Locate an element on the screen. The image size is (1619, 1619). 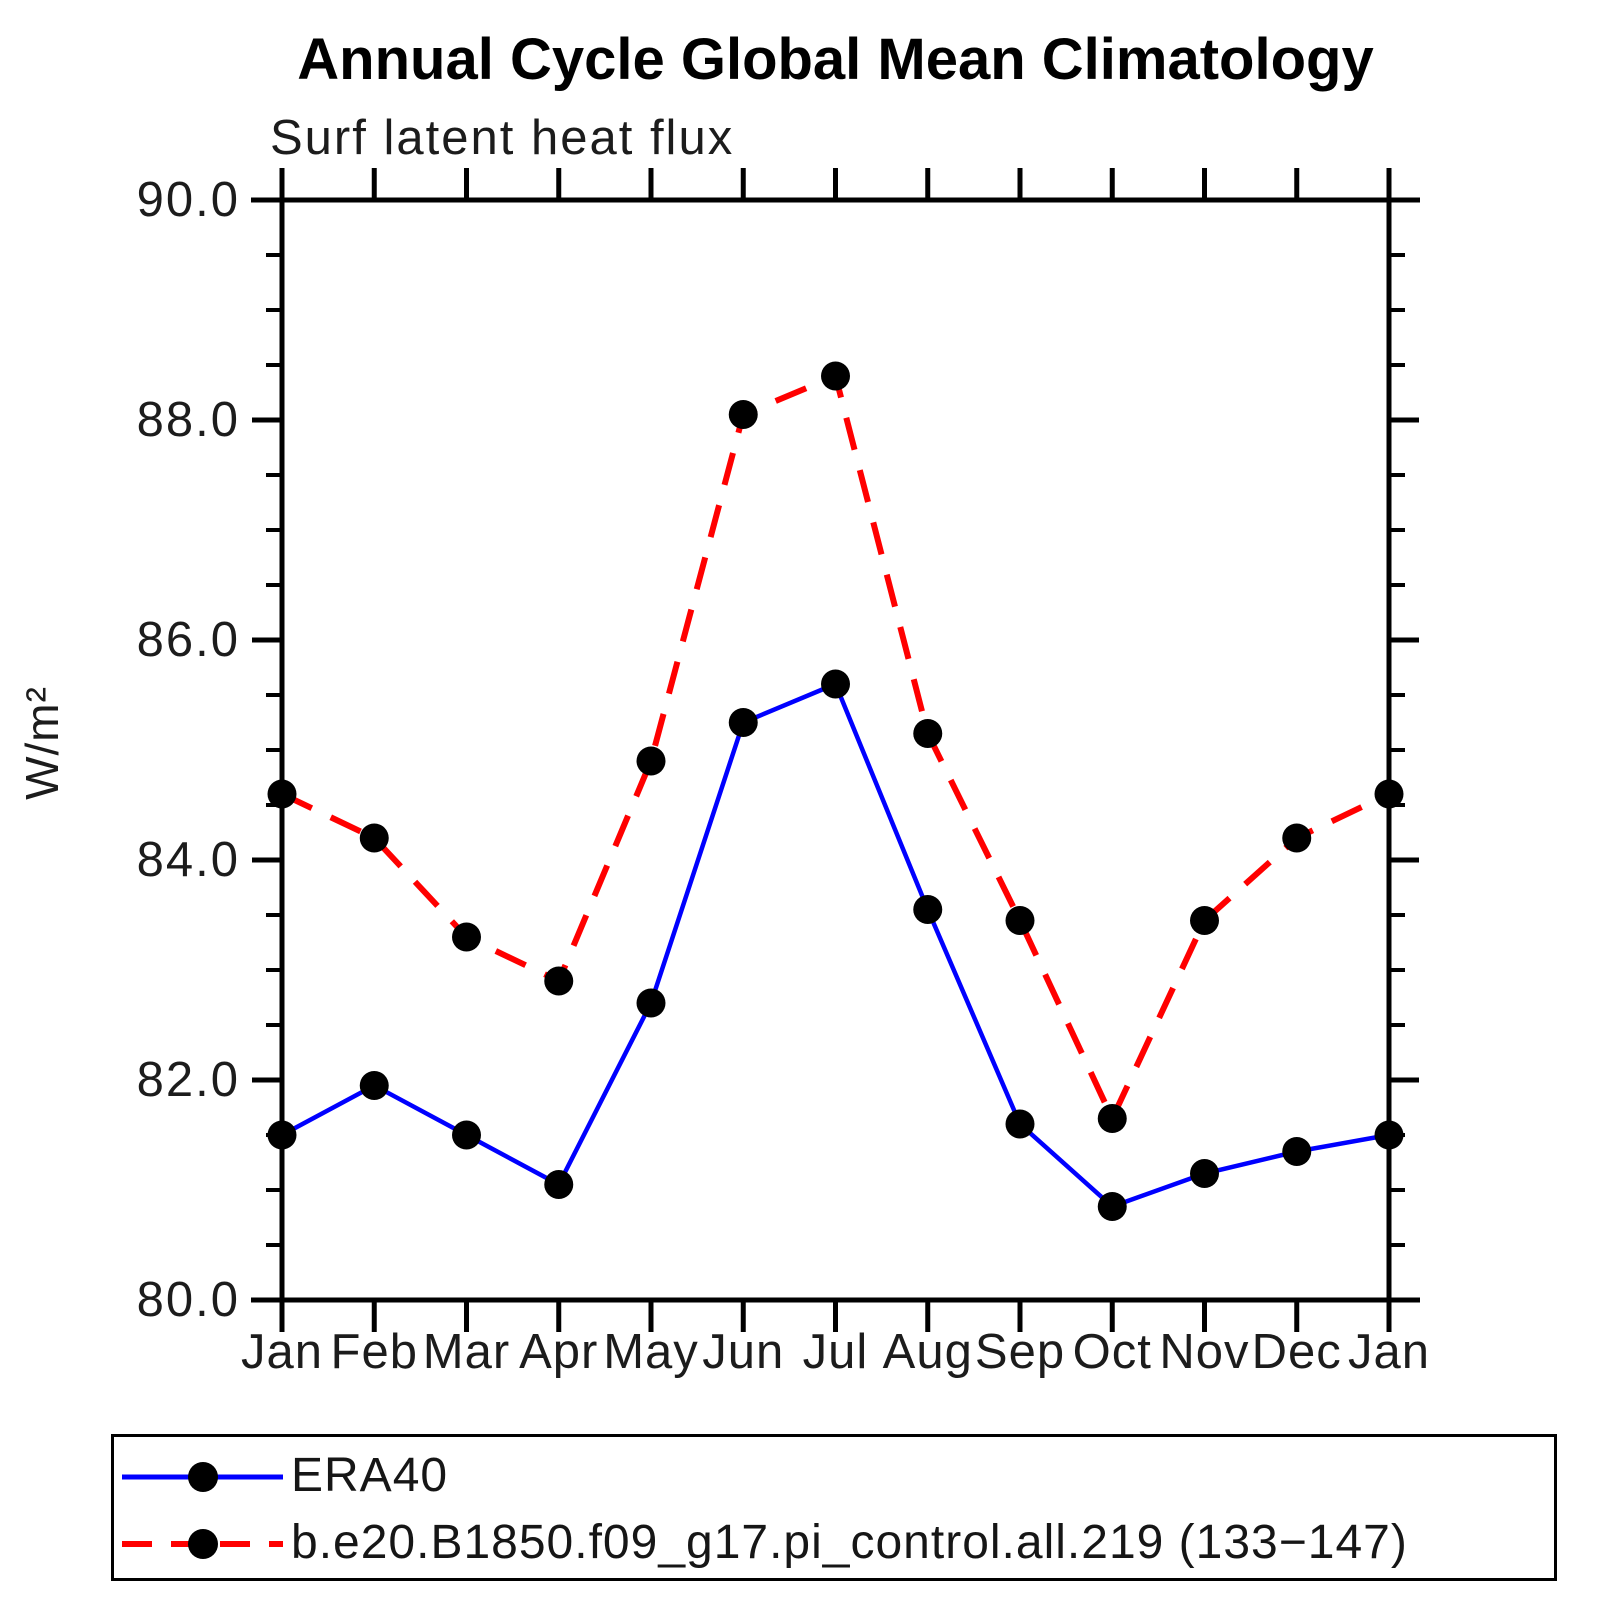
y-tick-label: 86.0 is located at coordinates (188, 640).